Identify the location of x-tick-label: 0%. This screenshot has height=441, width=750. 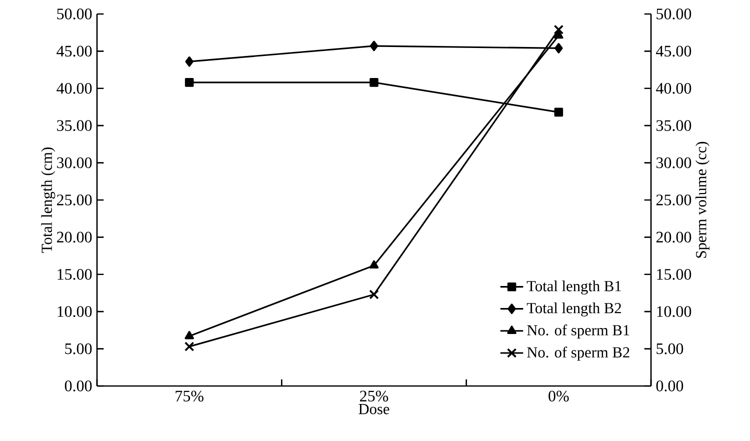
(558, 396).